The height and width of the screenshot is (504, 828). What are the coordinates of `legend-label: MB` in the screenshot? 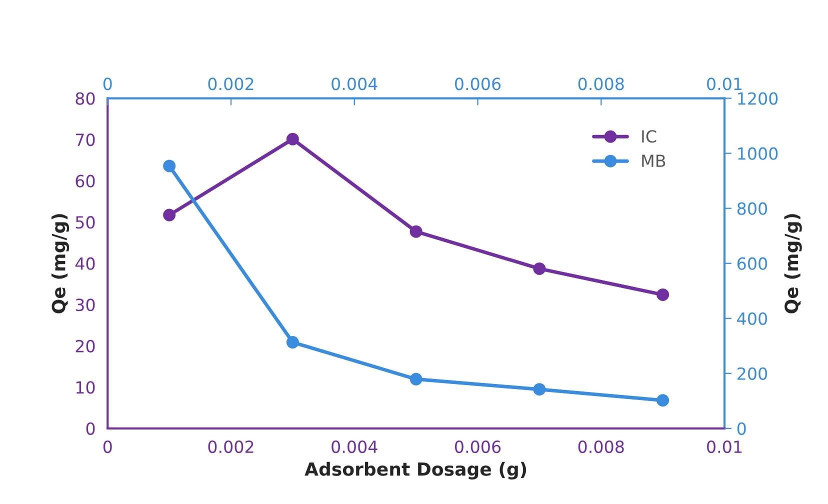 It's located at (654, 160).